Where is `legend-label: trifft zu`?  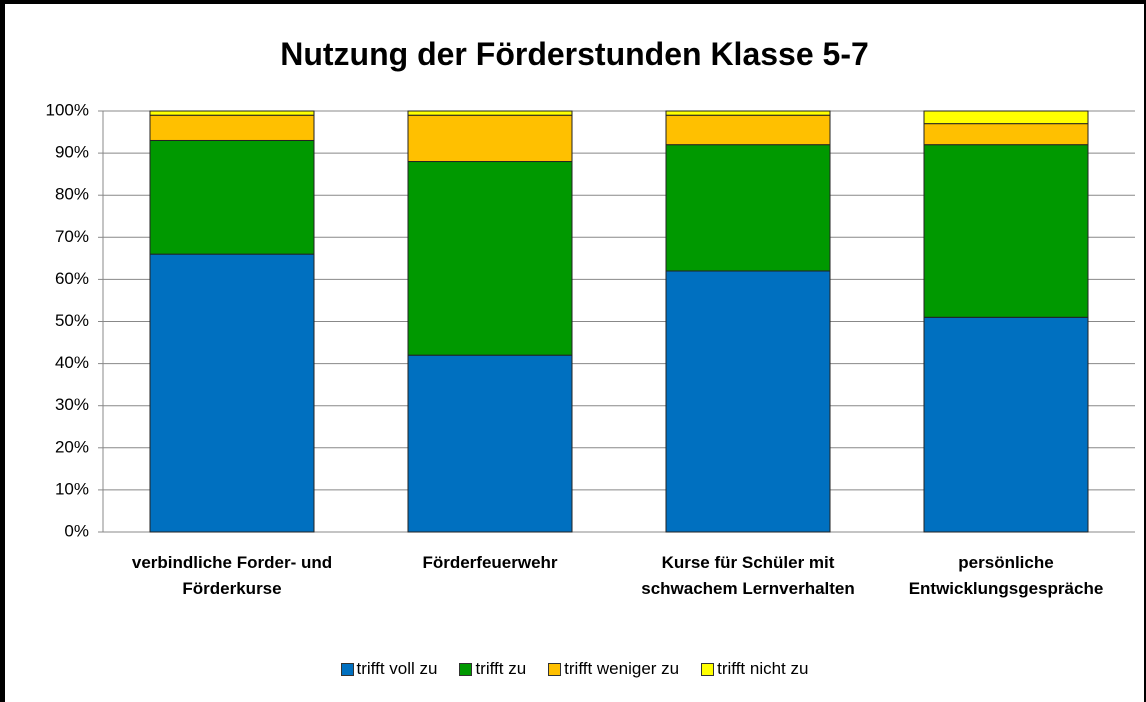 legend-label: trifft zu is located at coordinates (501, 668).